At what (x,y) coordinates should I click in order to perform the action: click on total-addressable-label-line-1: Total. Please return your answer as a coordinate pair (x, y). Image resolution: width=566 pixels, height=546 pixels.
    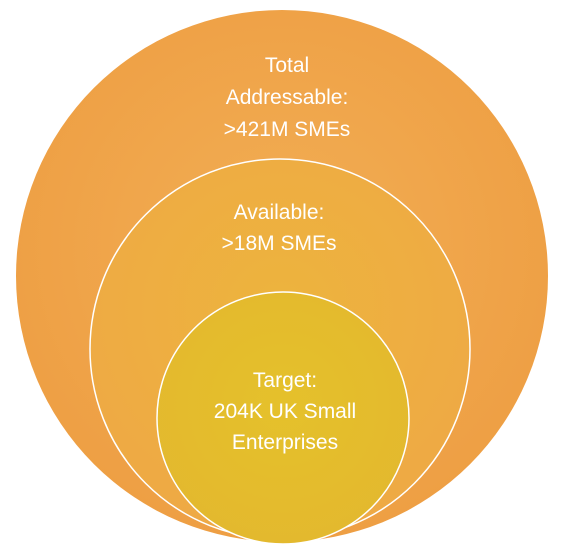
    Looking at the image, I should click on (287, 65).